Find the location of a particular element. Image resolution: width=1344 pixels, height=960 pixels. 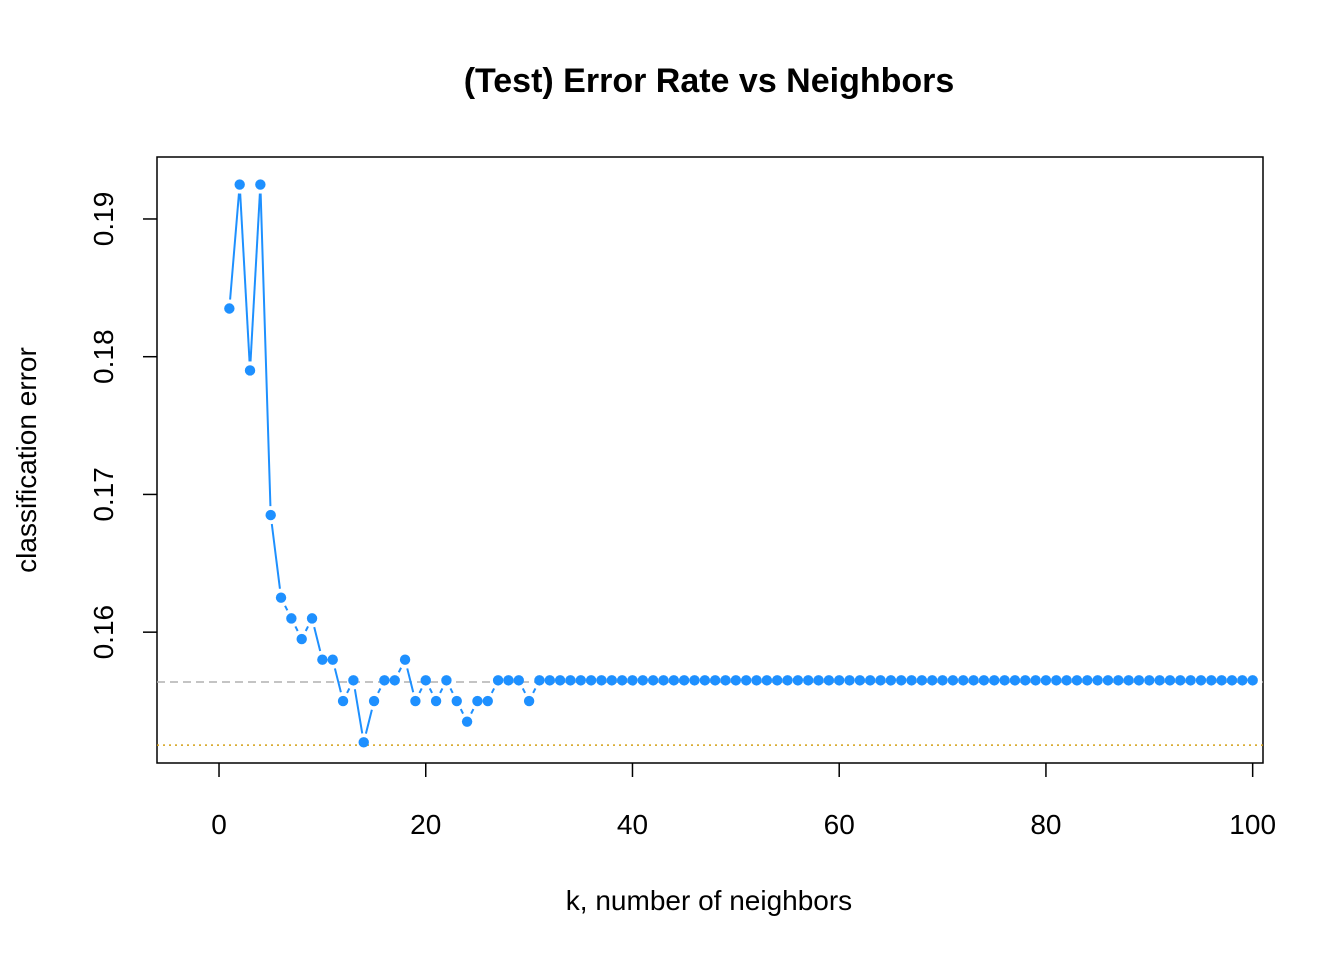

y-axis-label: classification error is located at coordinates (26, 460).